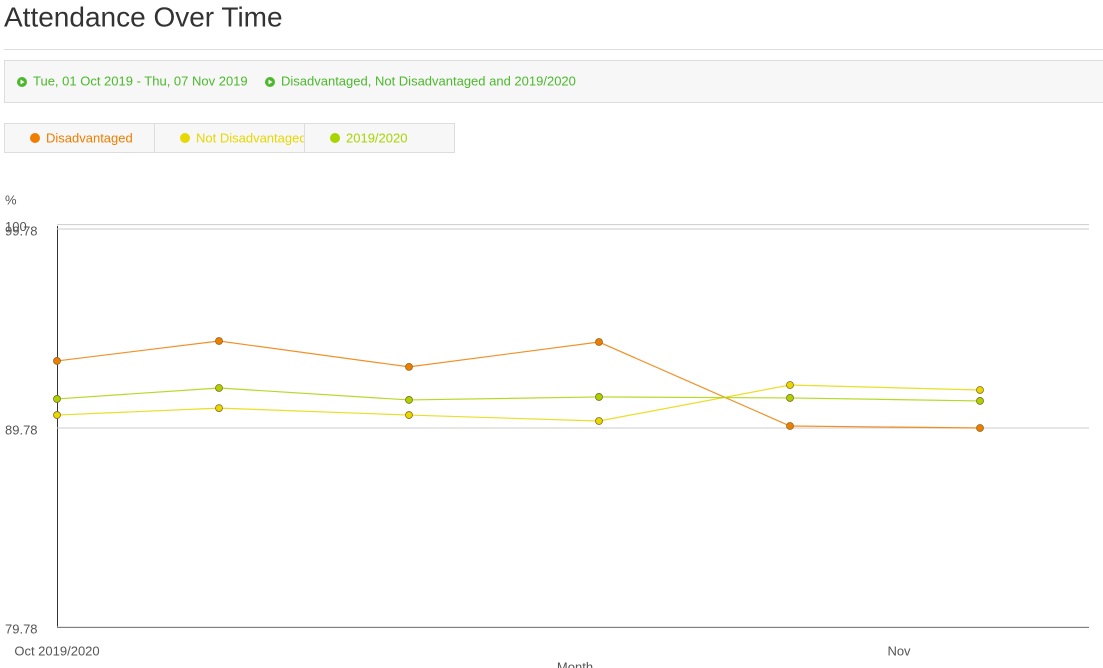  I want to click on y-tick-label: 79.78, so click(21, 628).